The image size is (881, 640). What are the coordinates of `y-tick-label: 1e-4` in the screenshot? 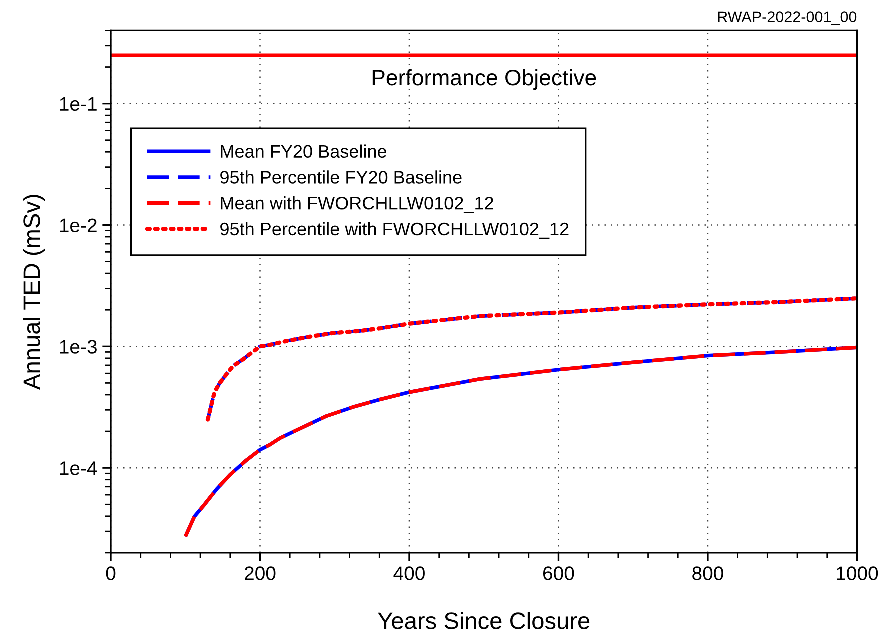 It's located at (79, 469).